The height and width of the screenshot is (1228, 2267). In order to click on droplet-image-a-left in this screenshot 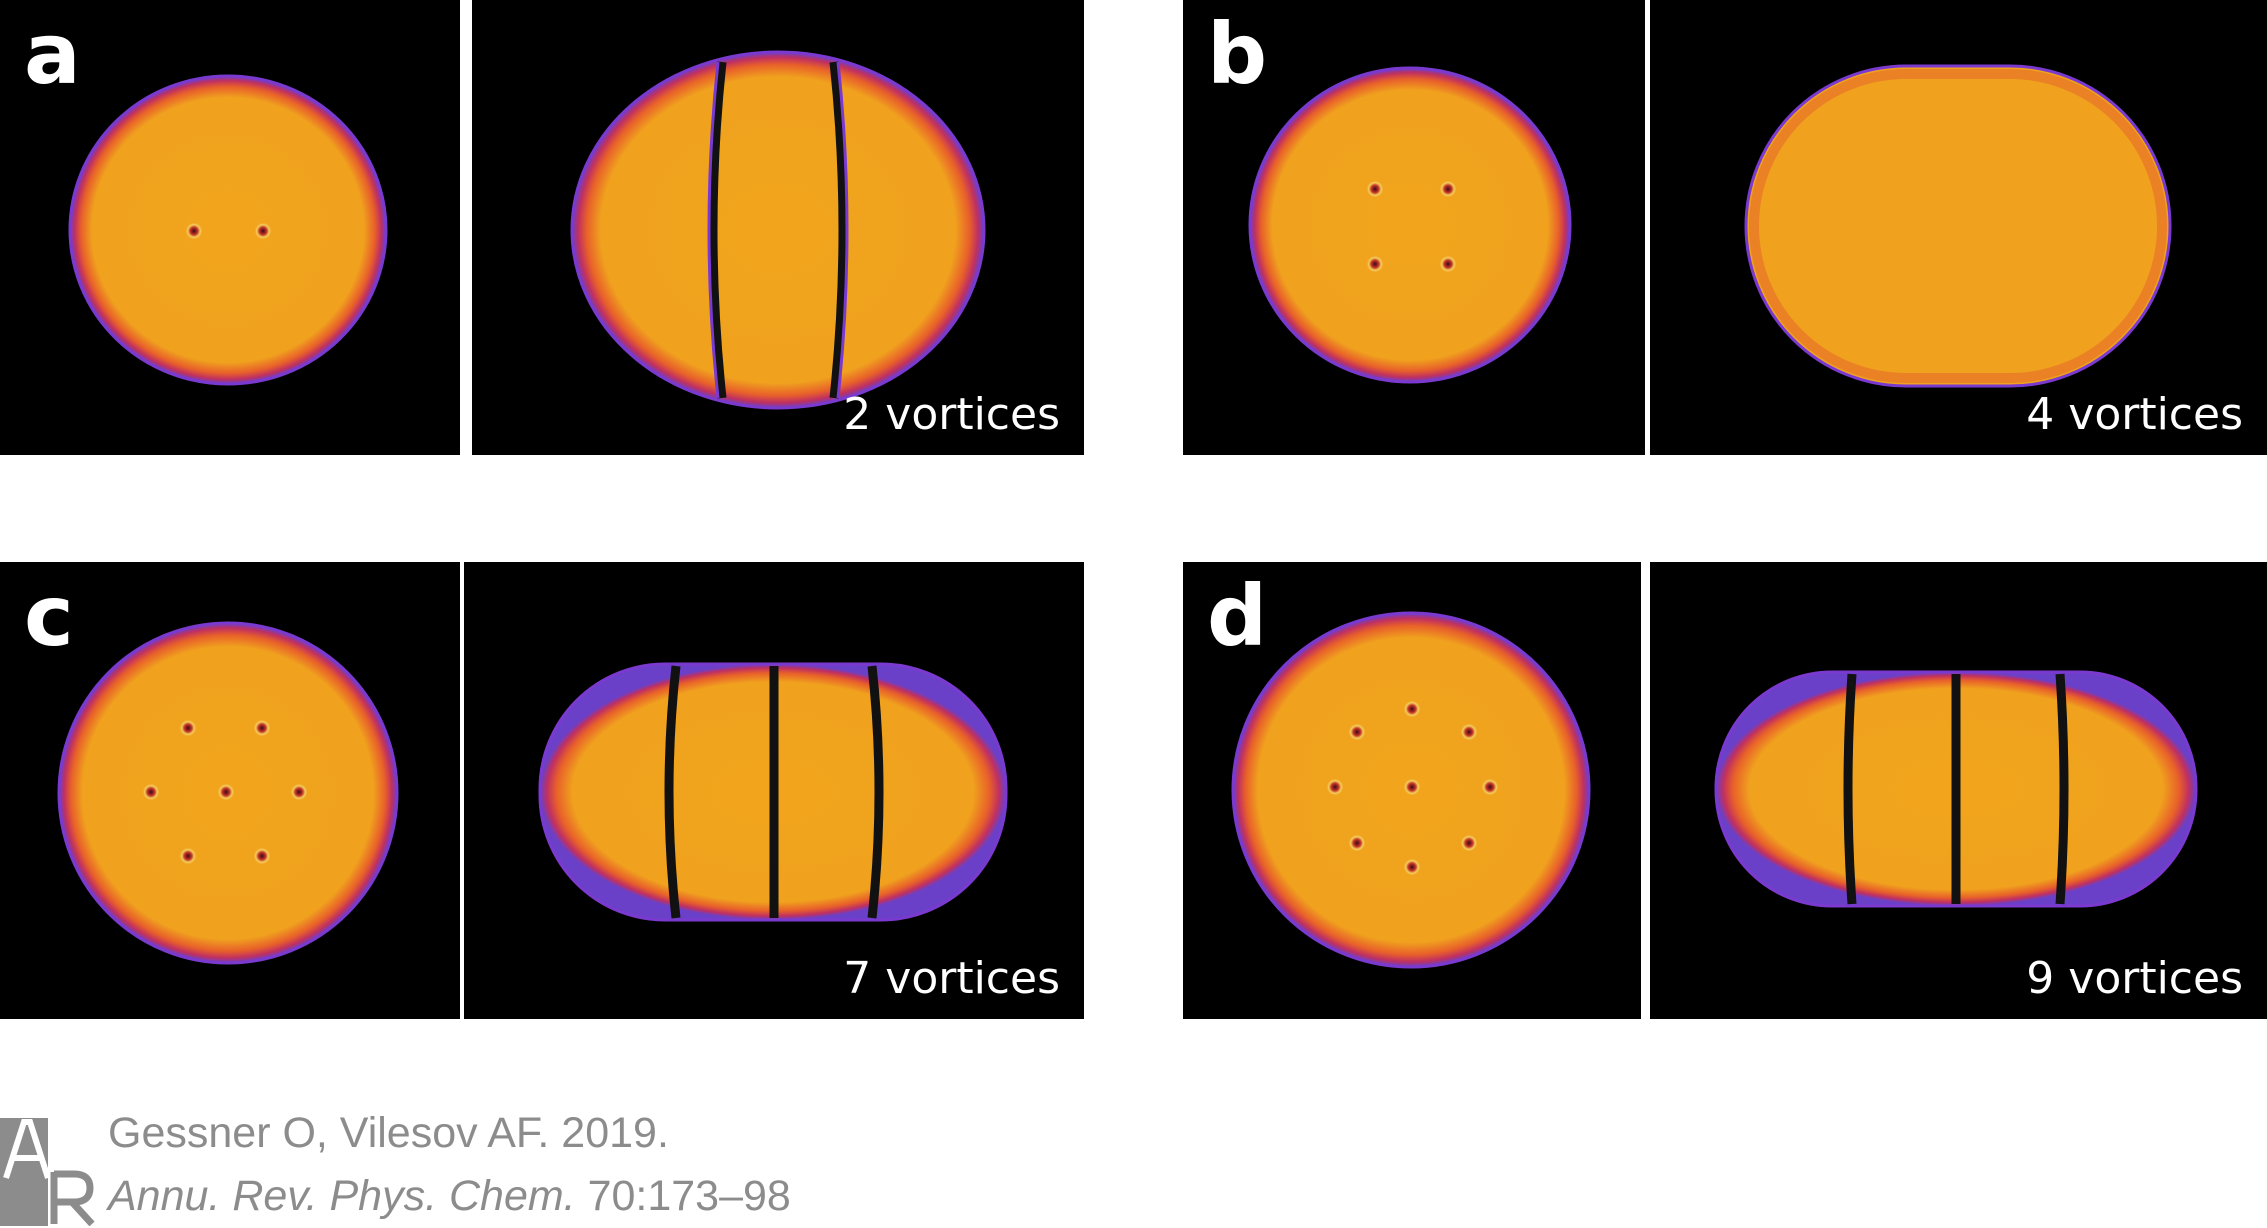, I will do `click(228, 230)`.